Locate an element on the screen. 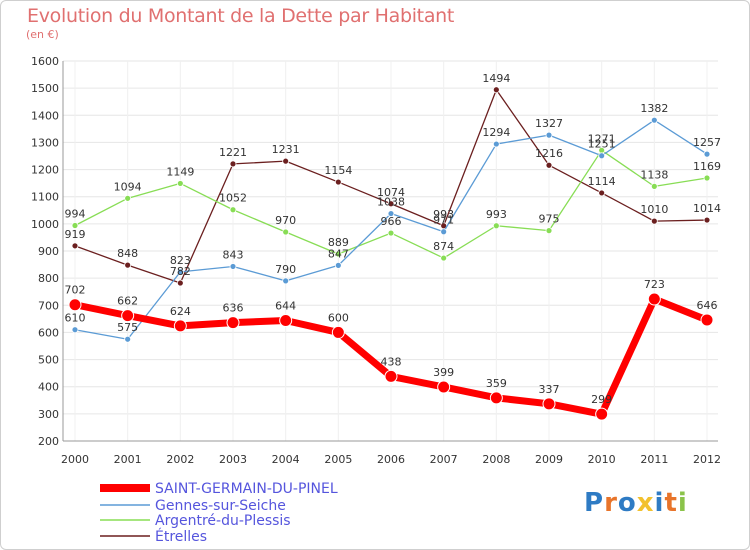 This screenshot has width=750, height=550. y-tick-label: 1100 is located at coordinates (45, 197).